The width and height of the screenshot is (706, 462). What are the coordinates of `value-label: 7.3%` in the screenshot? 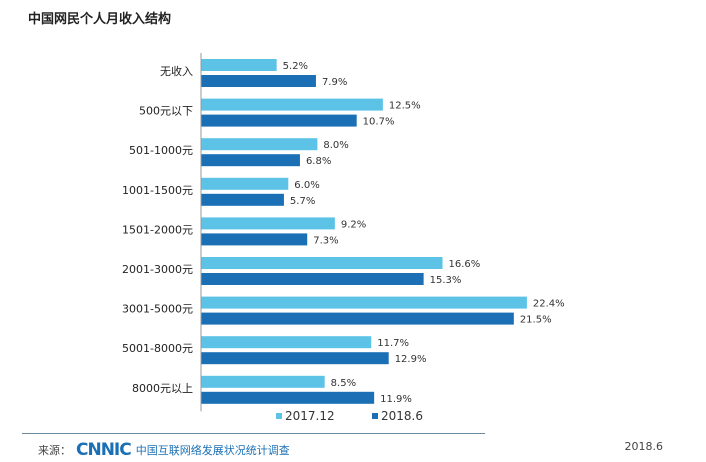 It's located at (325, 240).